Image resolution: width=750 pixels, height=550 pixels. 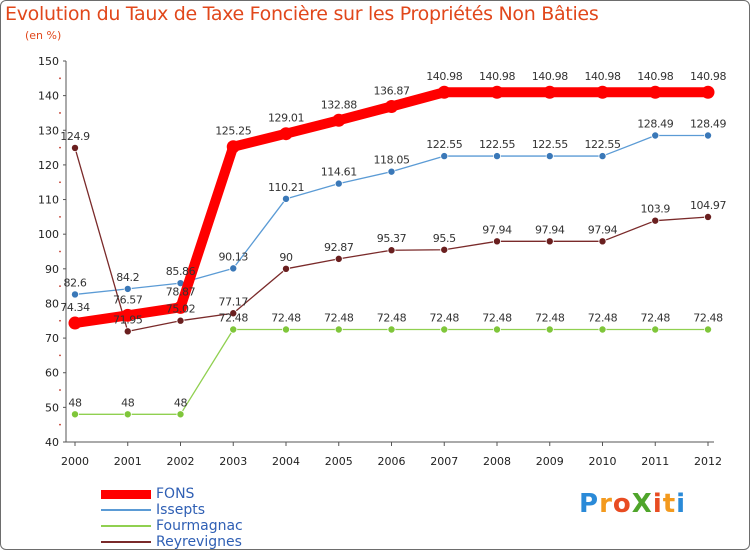 What do you see at coordinates (606, 504) in the screenshot?
I see `logo-letter: r` at bounding box center [606, 504].